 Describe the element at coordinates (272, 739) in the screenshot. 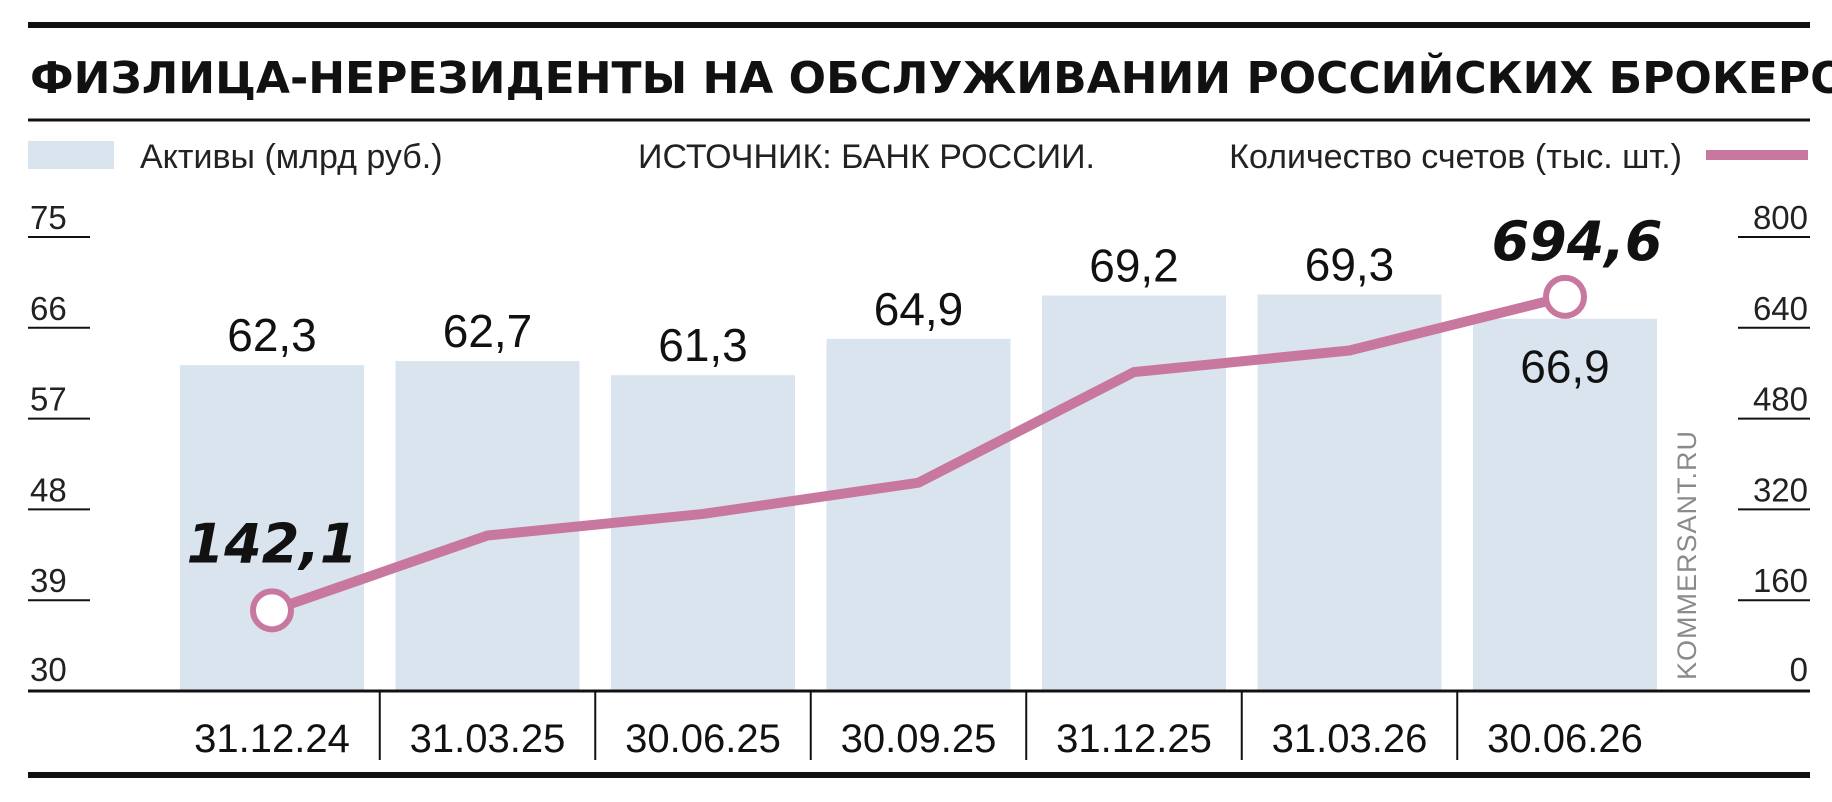

I see `category-label: 31.12.24` at that location.